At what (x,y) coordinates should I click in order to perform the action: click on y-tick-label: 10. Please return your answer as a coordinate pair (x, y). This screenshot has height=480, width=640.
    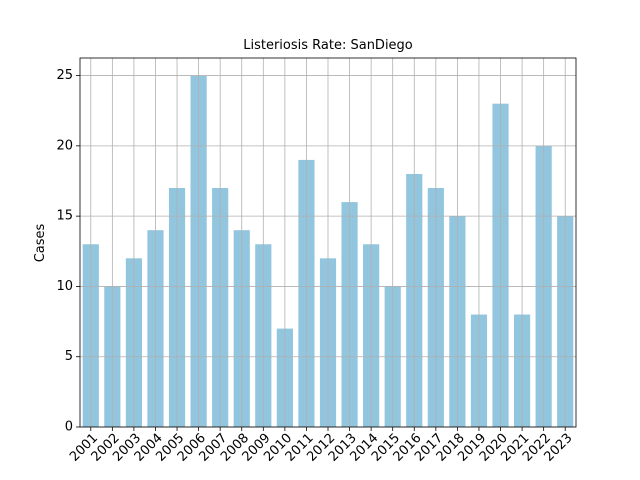
    Looking at the image, I should click on (64, 286).